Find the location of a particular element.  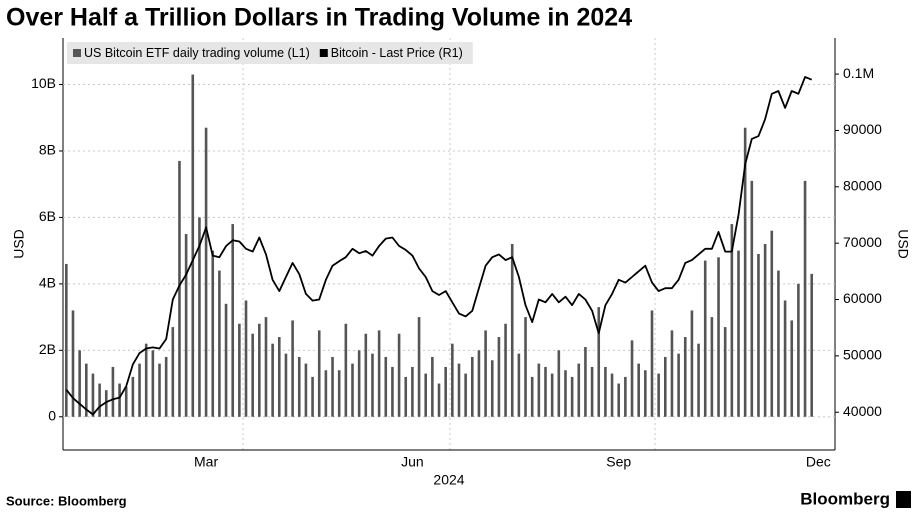

y-tick-label: 6B is located at coordinates (47, 216).